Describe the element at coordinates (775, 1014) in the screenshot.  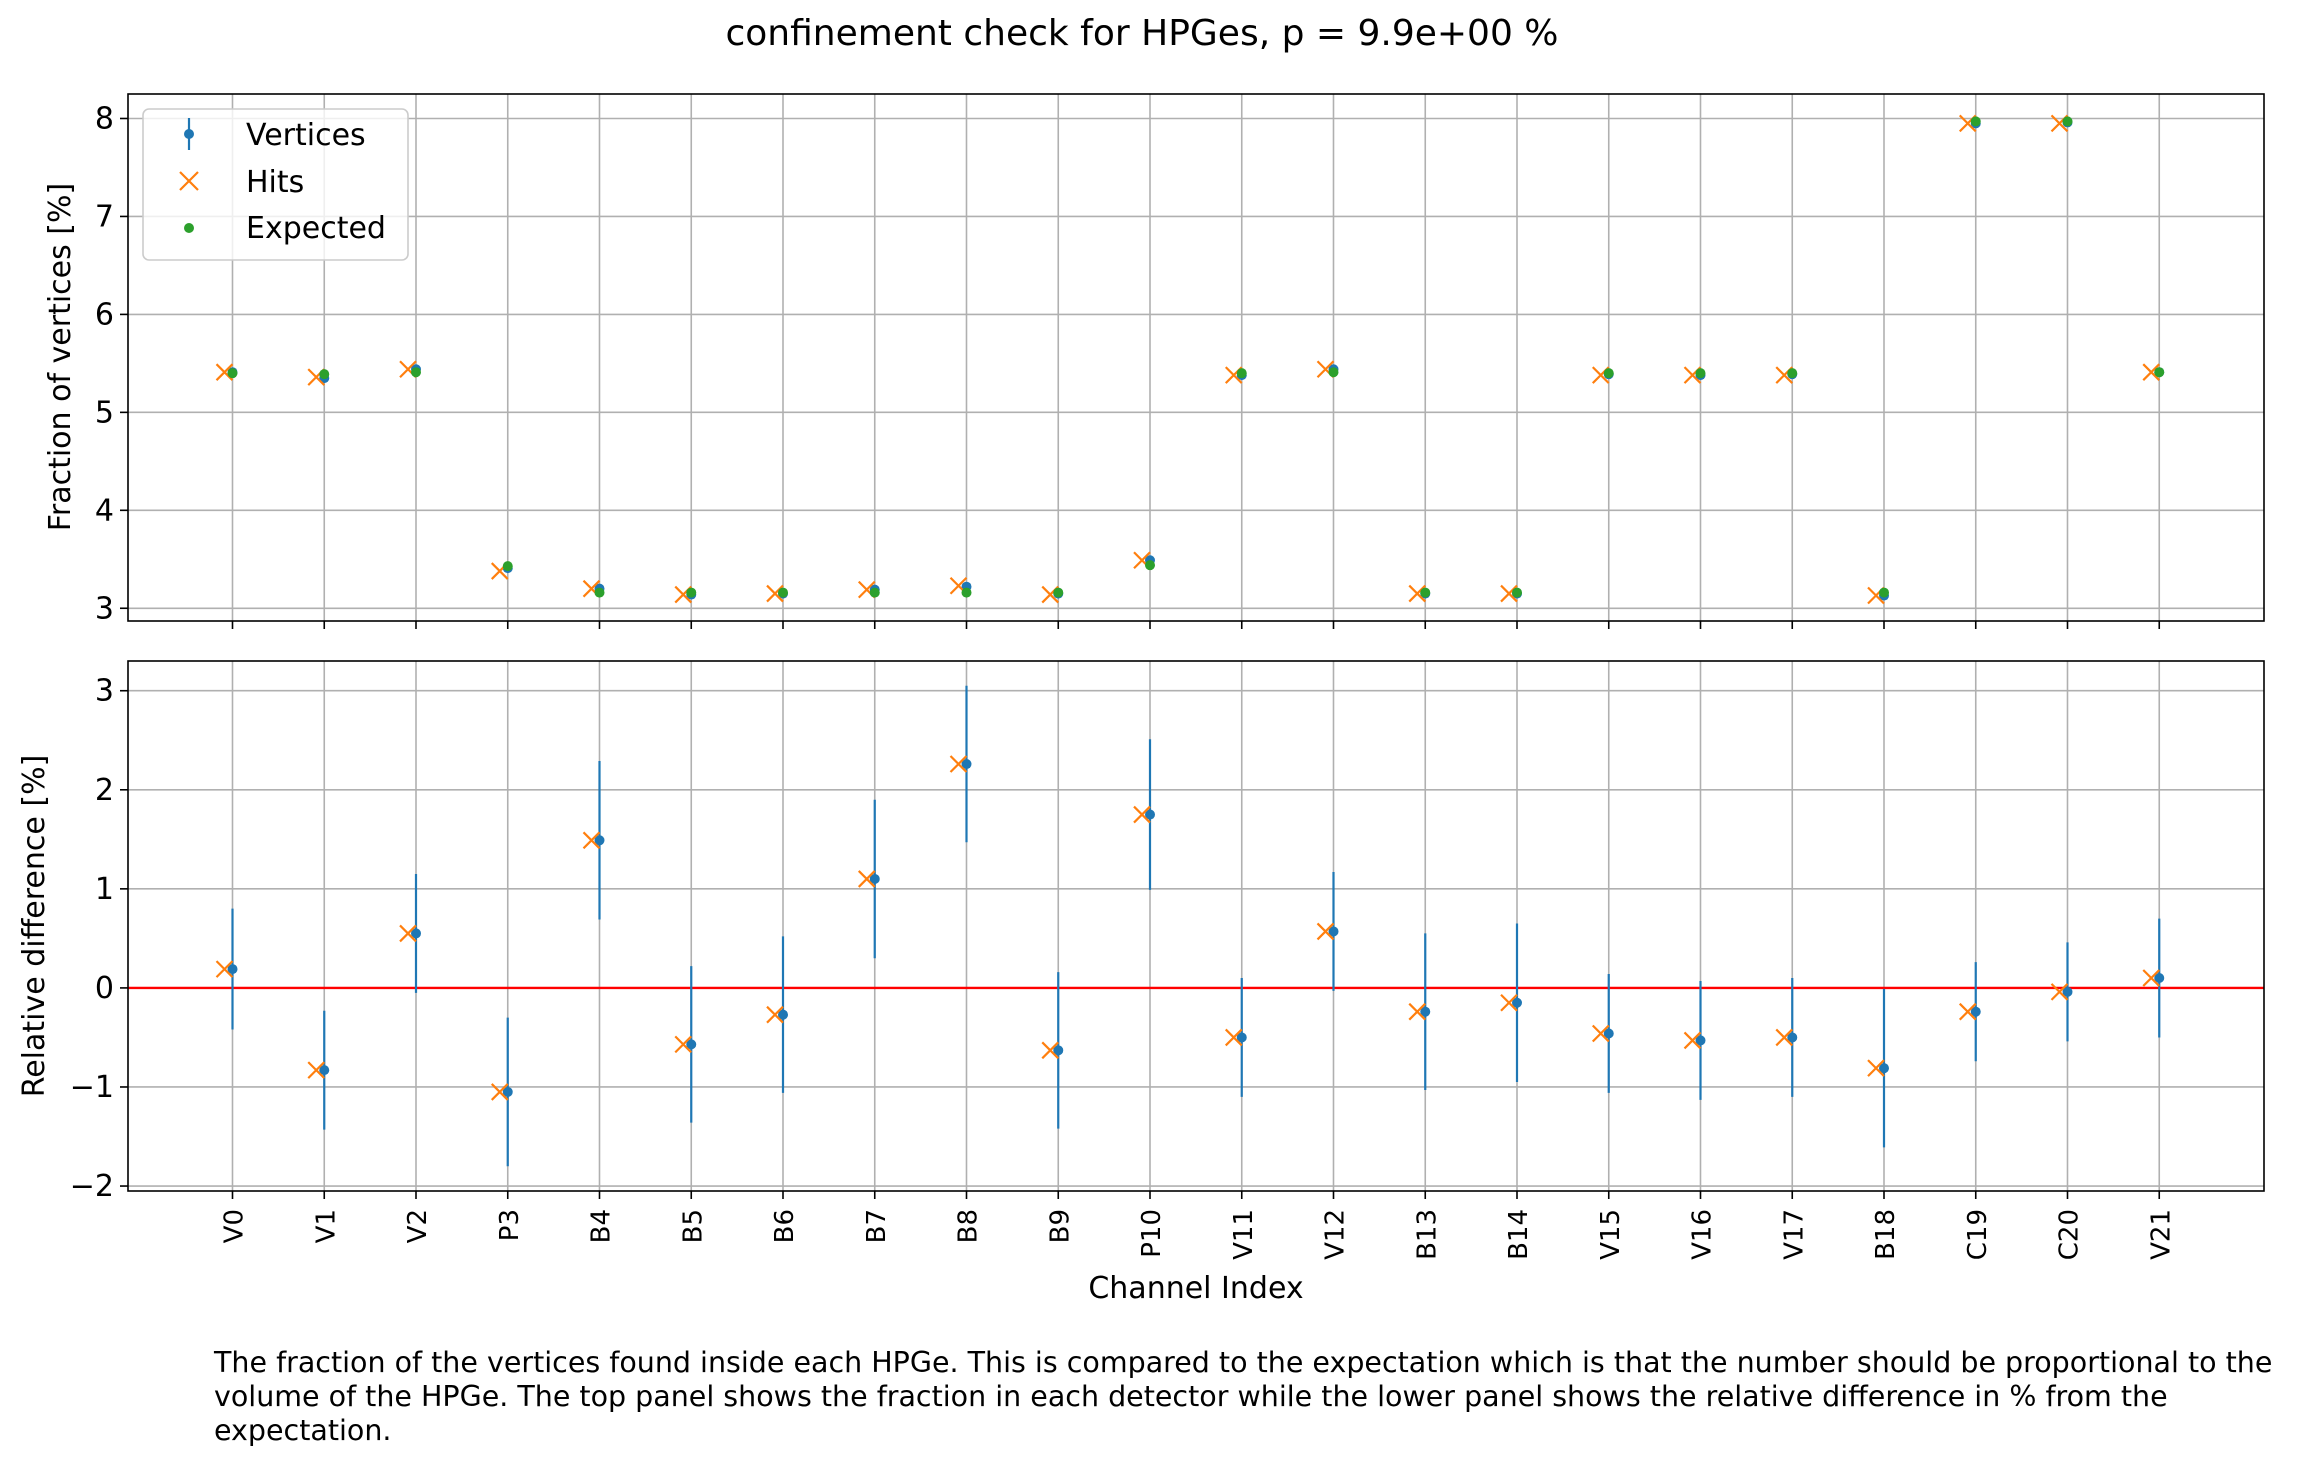
I see `bottom-hits-marker-B6` at that location.